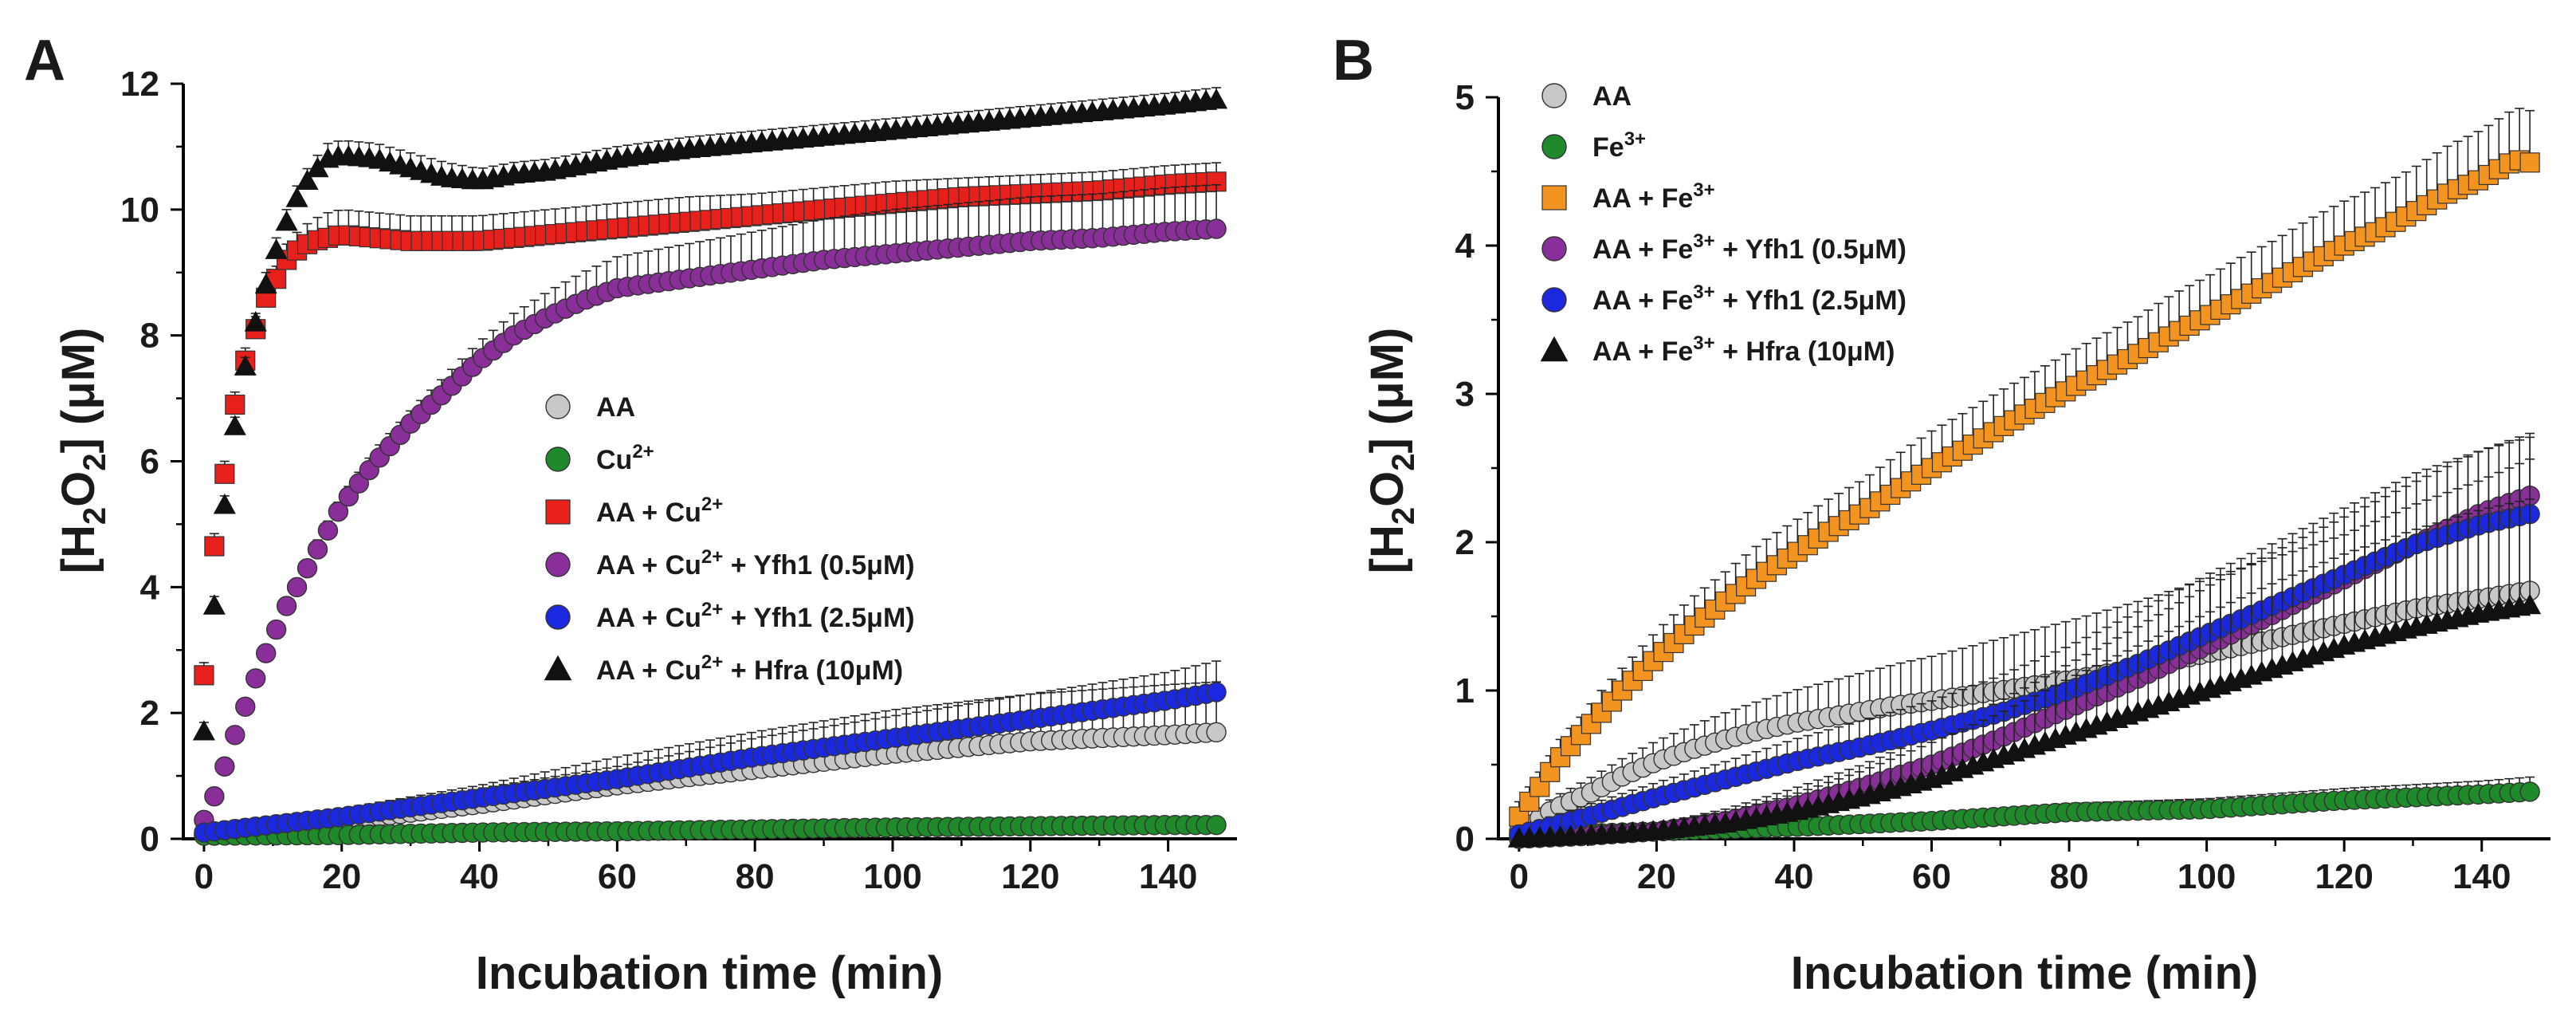 The image size is (2576, 1027). Describe the element at coordinates (625, 458) in the screenshot. I see `legend-label: Cu2+​` at that location.